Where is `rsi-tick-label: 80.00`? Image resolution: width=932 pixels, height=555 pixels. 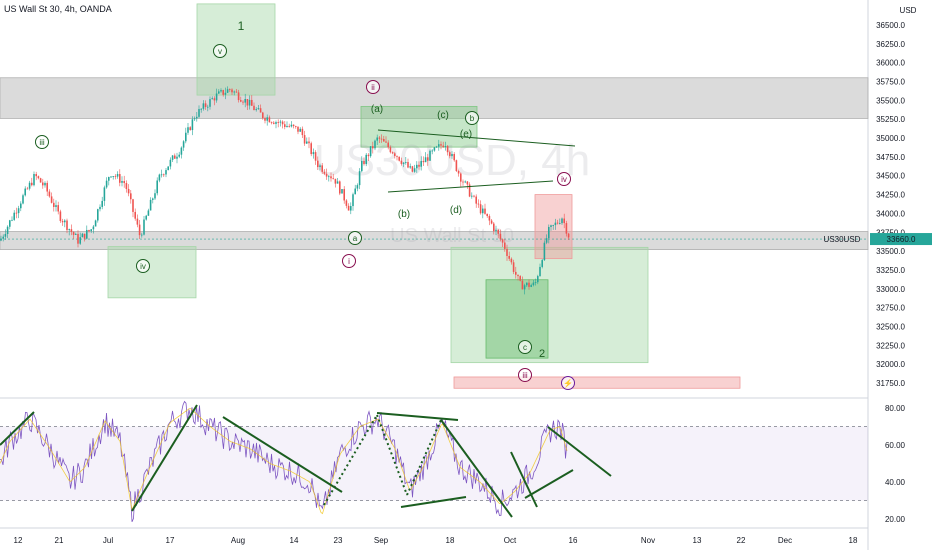 rsi-tick-label: 80.00 is located at coordinates (895, 408).